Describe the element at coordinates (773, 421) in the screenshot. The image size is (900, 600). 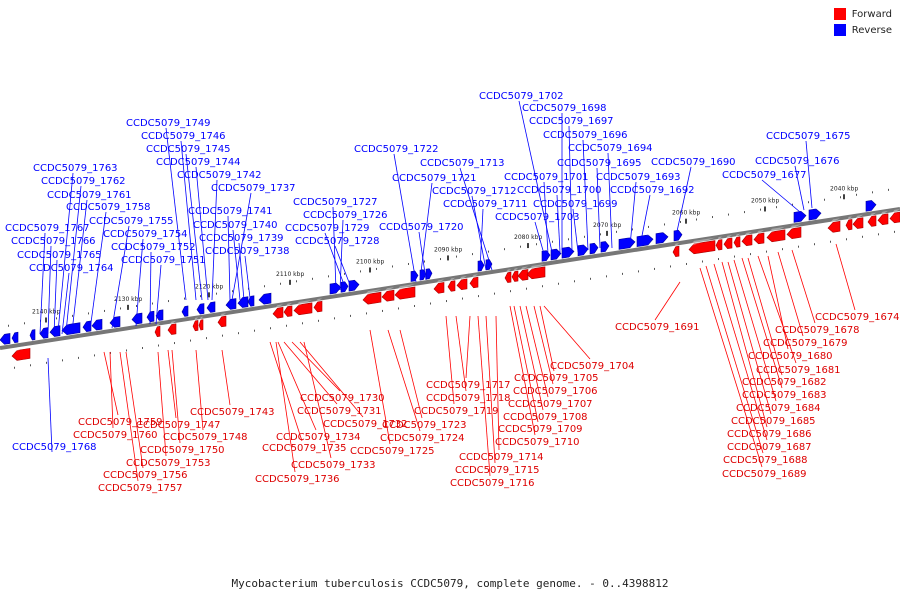
I see `forward-gene-label: CCDC5079_1685` at that location.